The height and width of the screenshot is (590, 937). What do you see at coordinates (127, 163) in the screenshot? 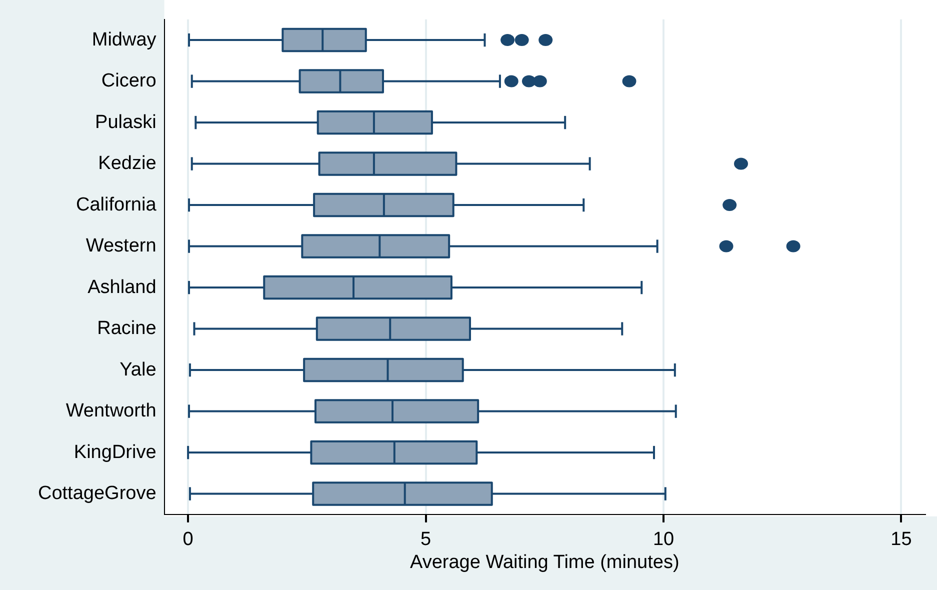
I see `y-tick-label: Kedzie` at bounding box center [127, 163].